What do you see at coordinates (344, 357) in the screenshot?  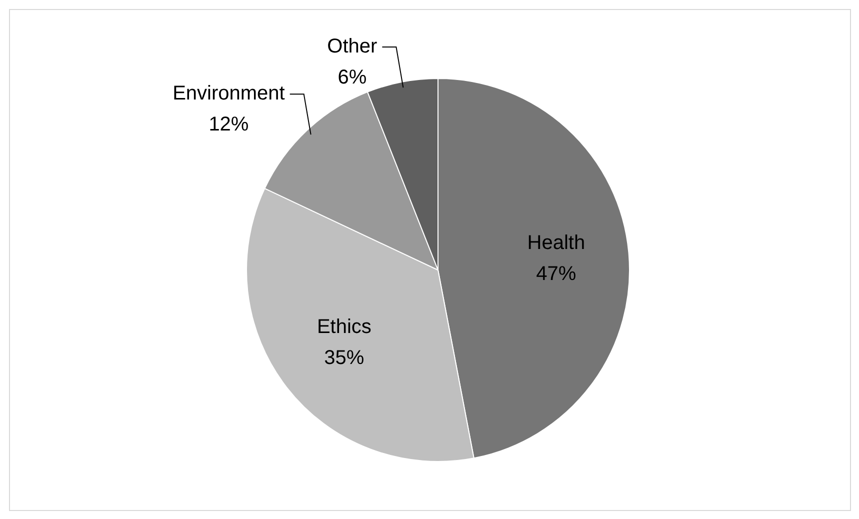 I see `data-label: 35%` at bounding box center [344, 357].